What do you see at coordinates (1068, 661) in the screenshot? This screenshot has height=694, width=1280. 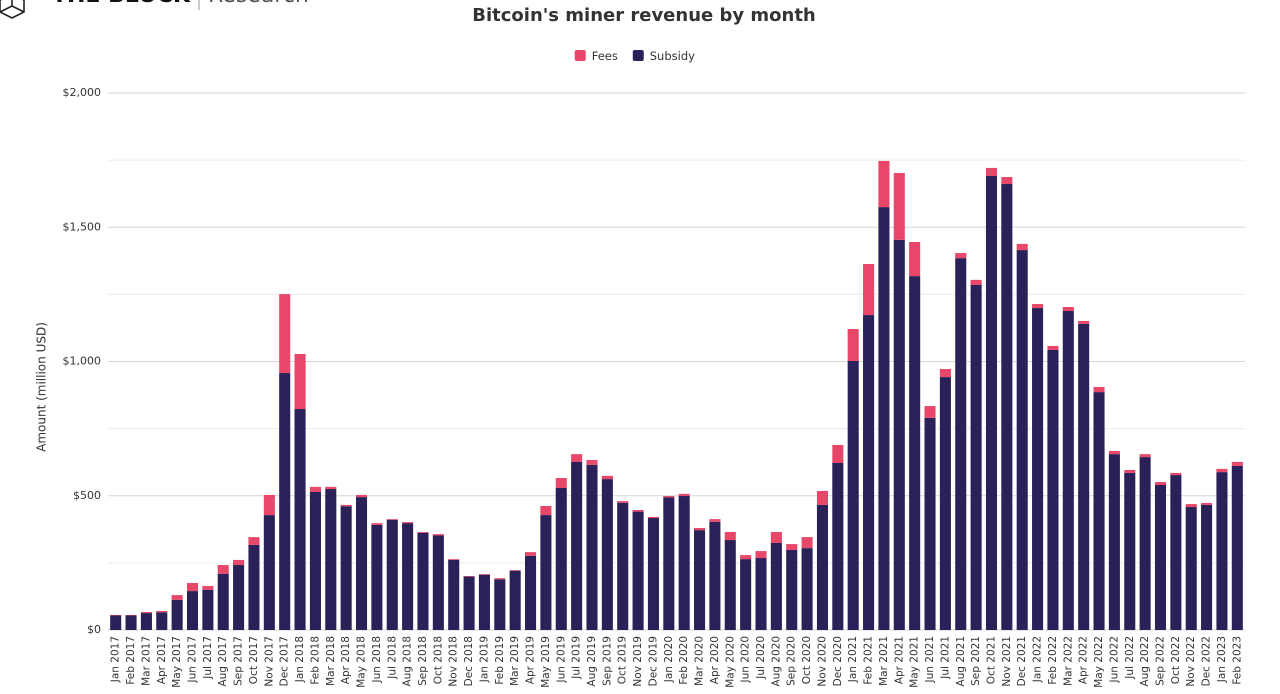 I see `x-tick-label: Mar 2022` at bounding box center [1068, 661].